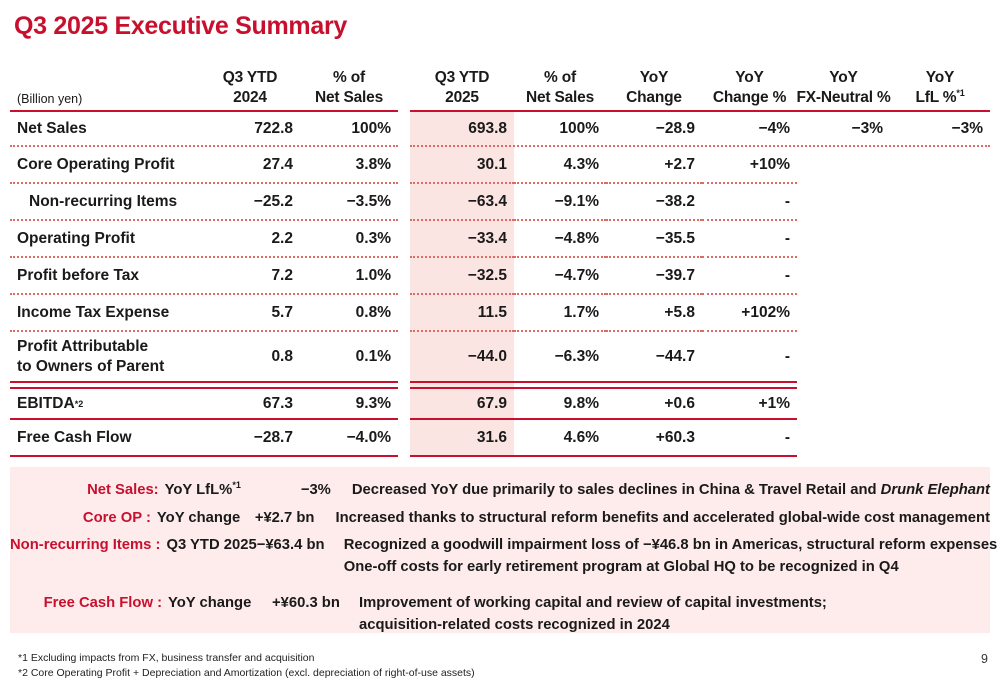  I want to click on cell-2025-value: −63.4, so click(462, 202).